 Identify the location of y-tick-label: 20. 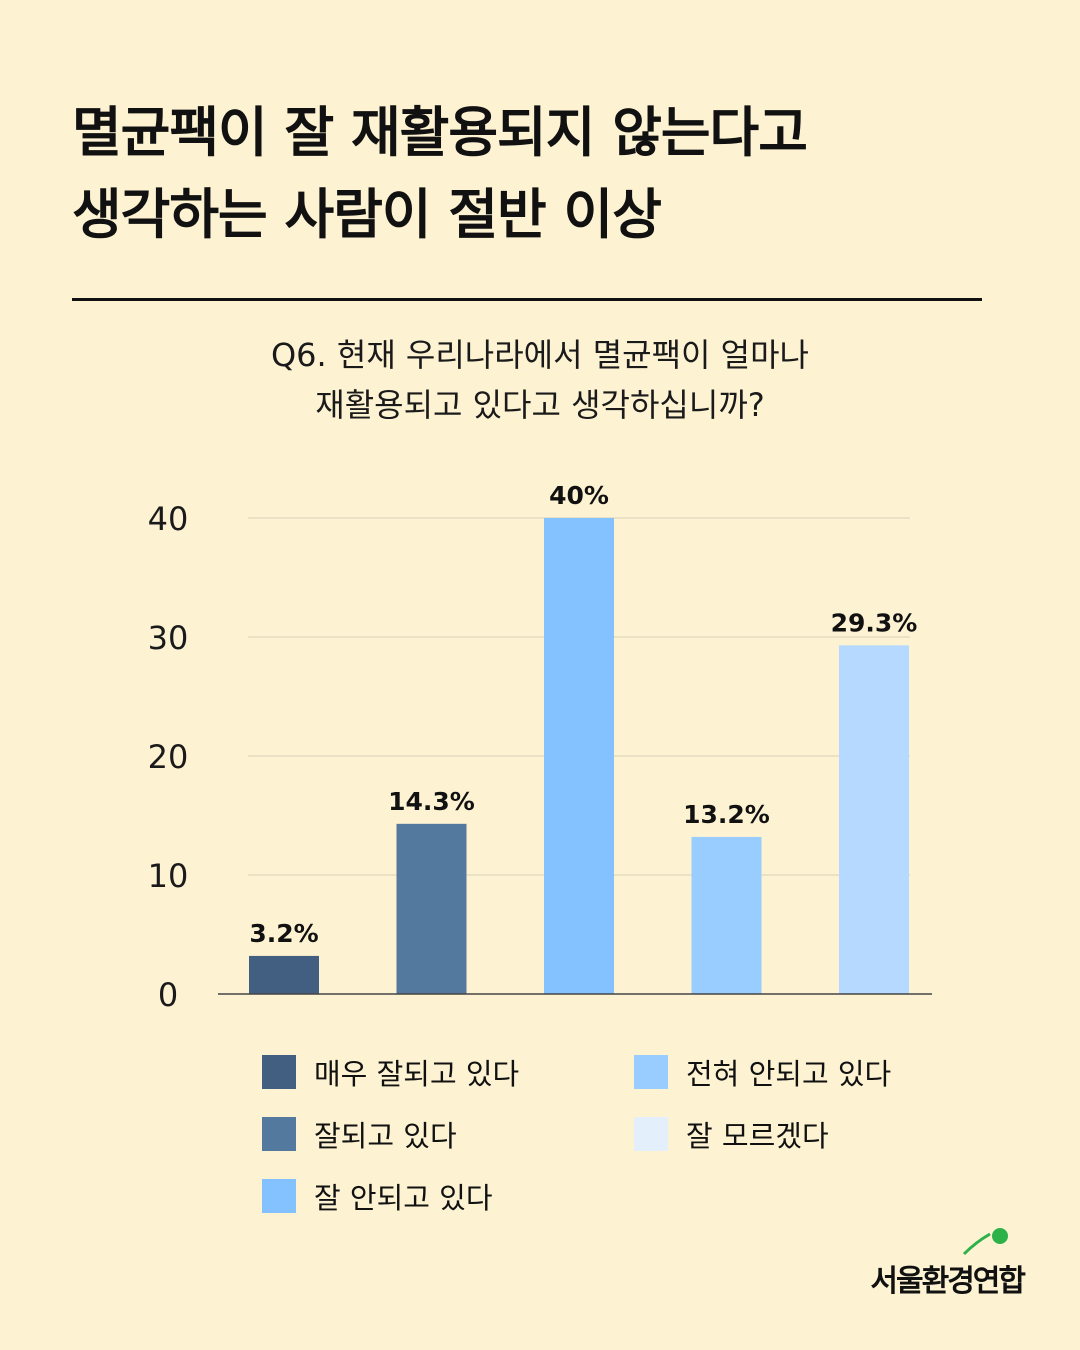
(168, 757).